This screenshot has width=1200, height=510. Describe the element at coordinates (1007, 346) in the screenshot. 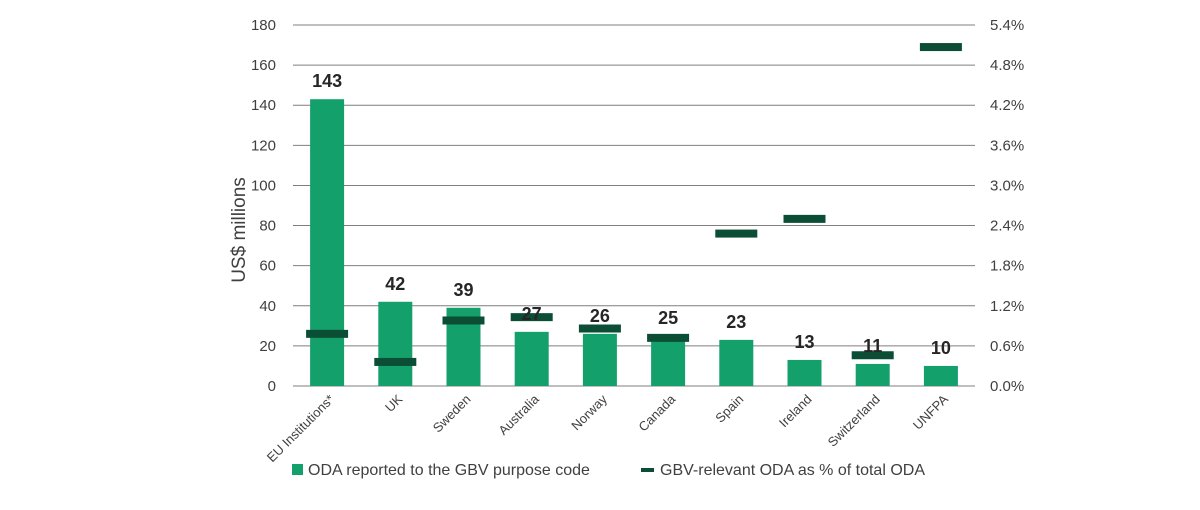

I see `y2-tick-label: 0.6%` at that location.